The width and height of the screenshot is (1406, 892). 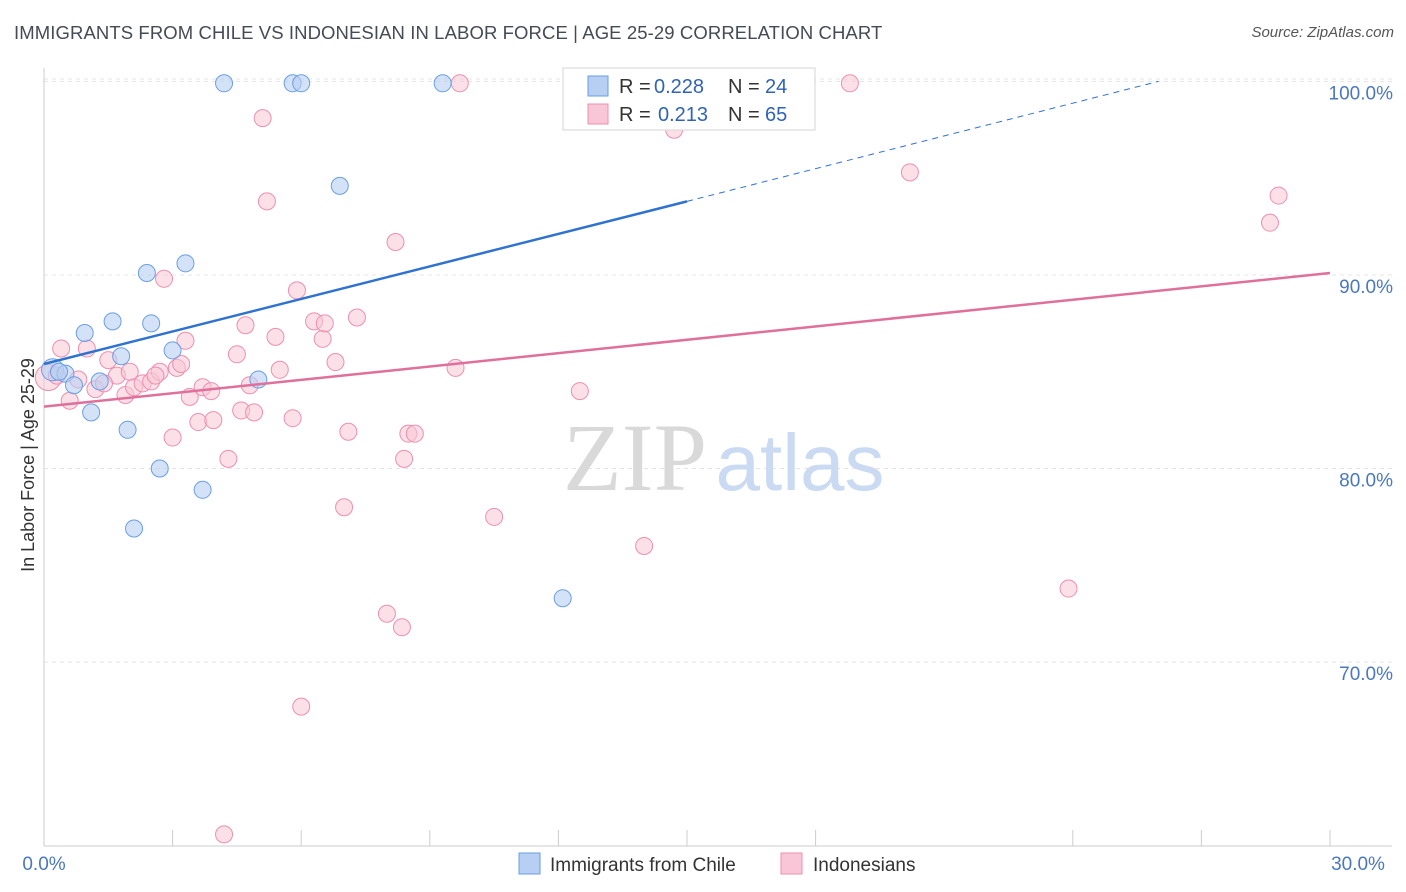 I want to click on series-legend: Immigrants from Chile Indonesians, so click(x=716, y=864).